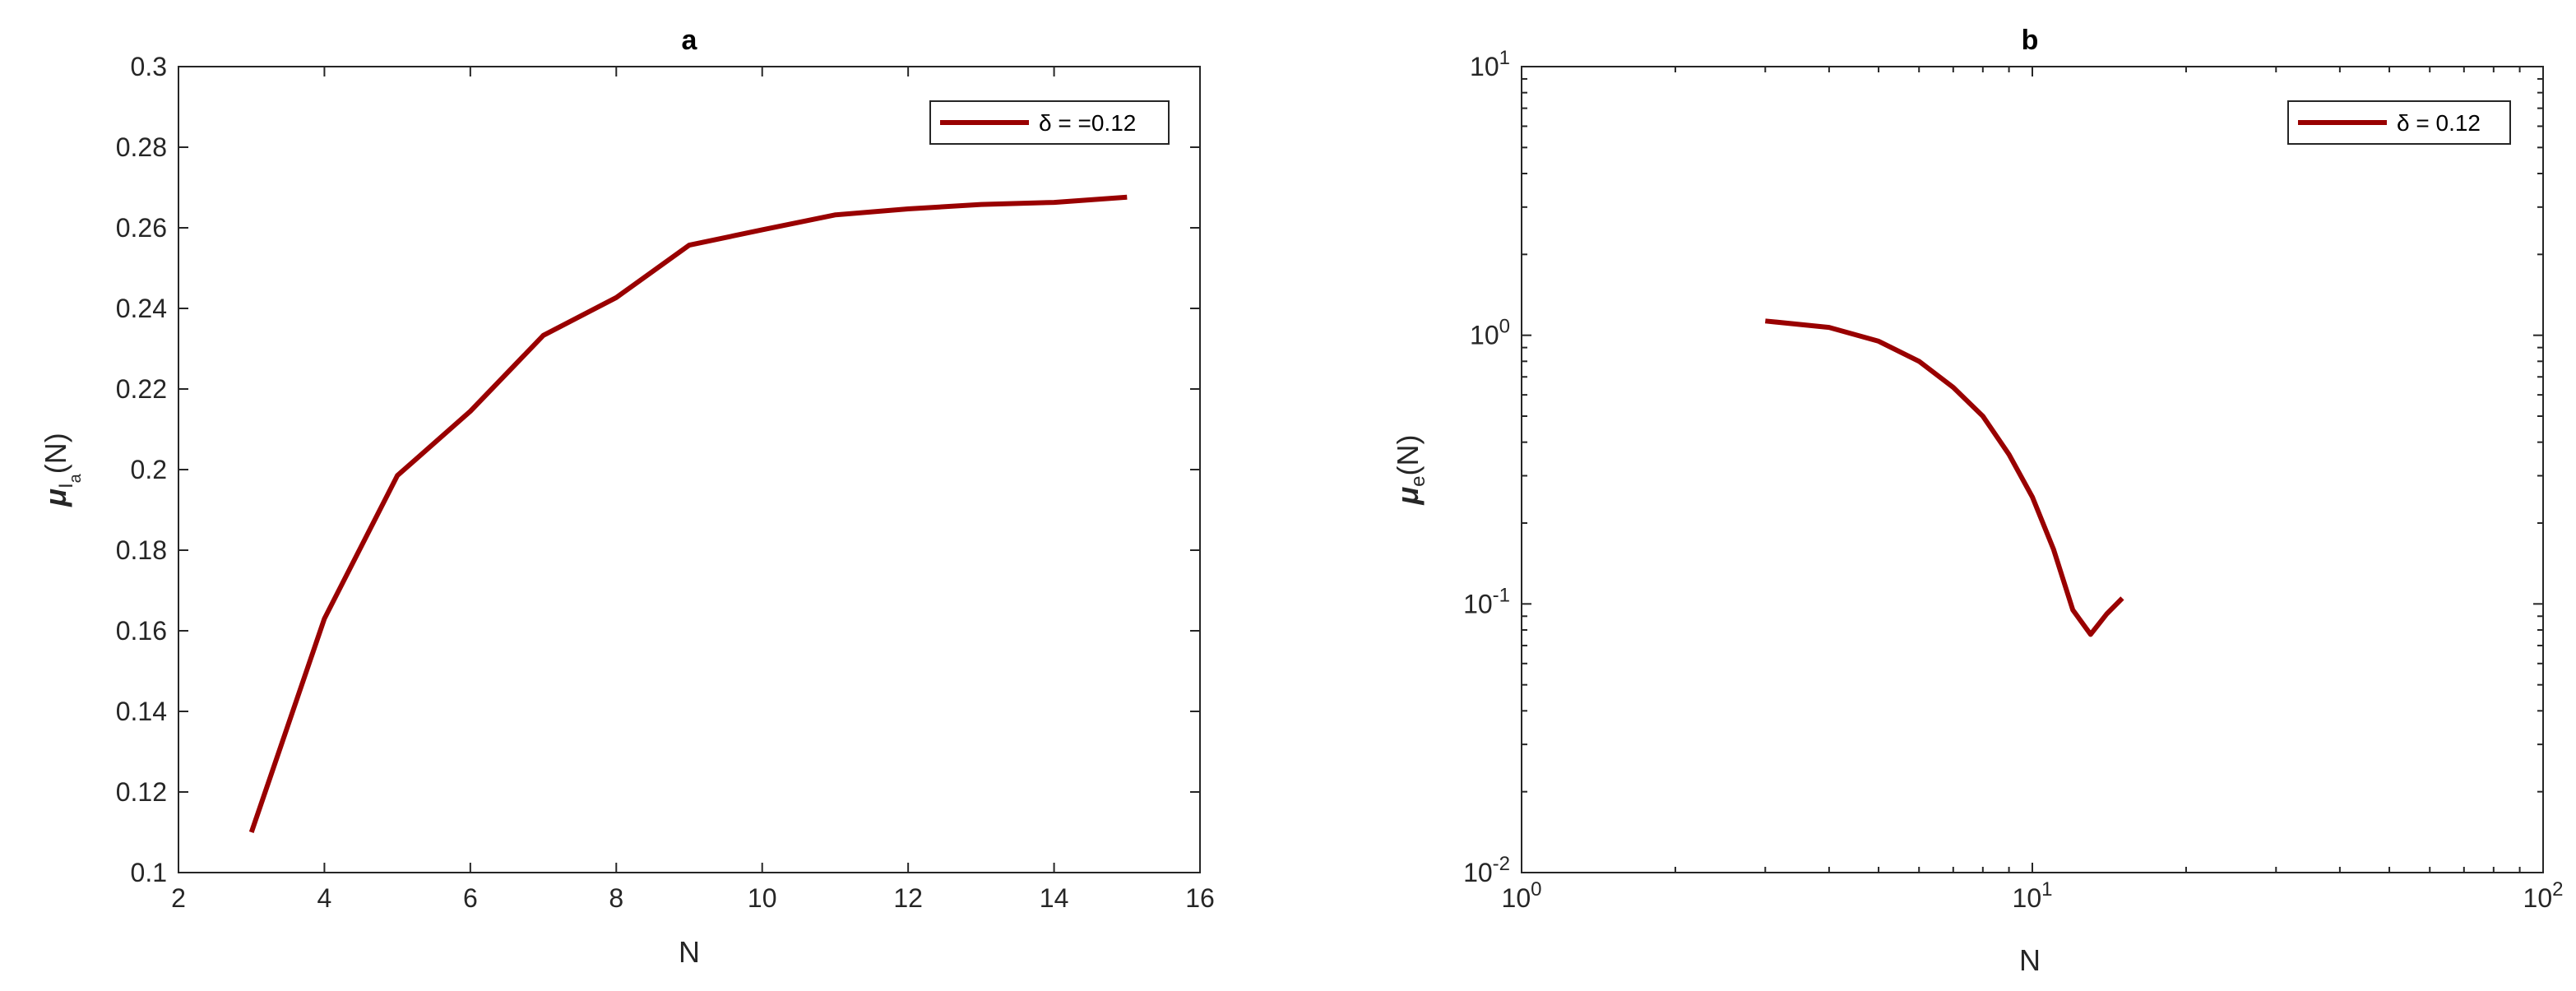 This screenshot has width=2576, height=991. Describe the element at coordinates (2031, 40) in the screenshot. I see `panel-b-title: b` at that location.